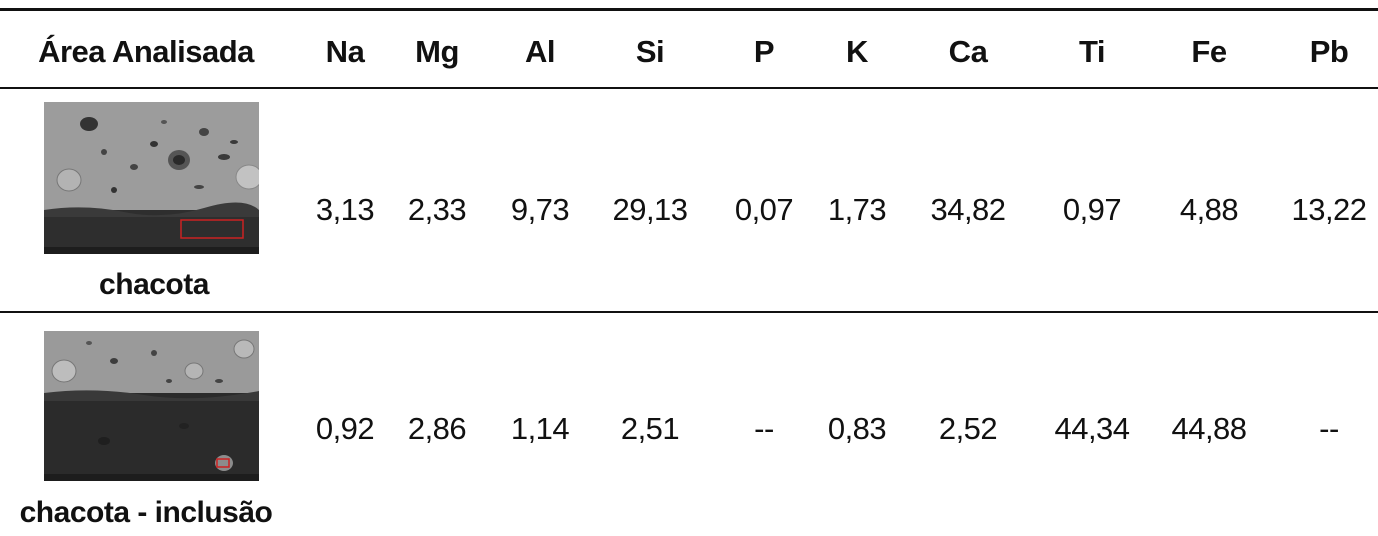 This screenshot has width=1378, height=536. What do you see at coordinates (154, 284) in the screenshot?
I see `row-label: chacota` at bounding box center [154, 284].